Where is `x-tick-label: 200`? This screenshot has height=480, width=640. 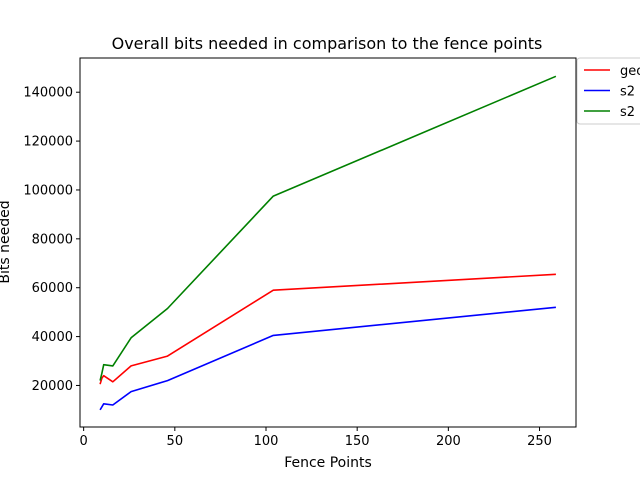 x-tick-label: 200 is located at coordinates (448, 441).